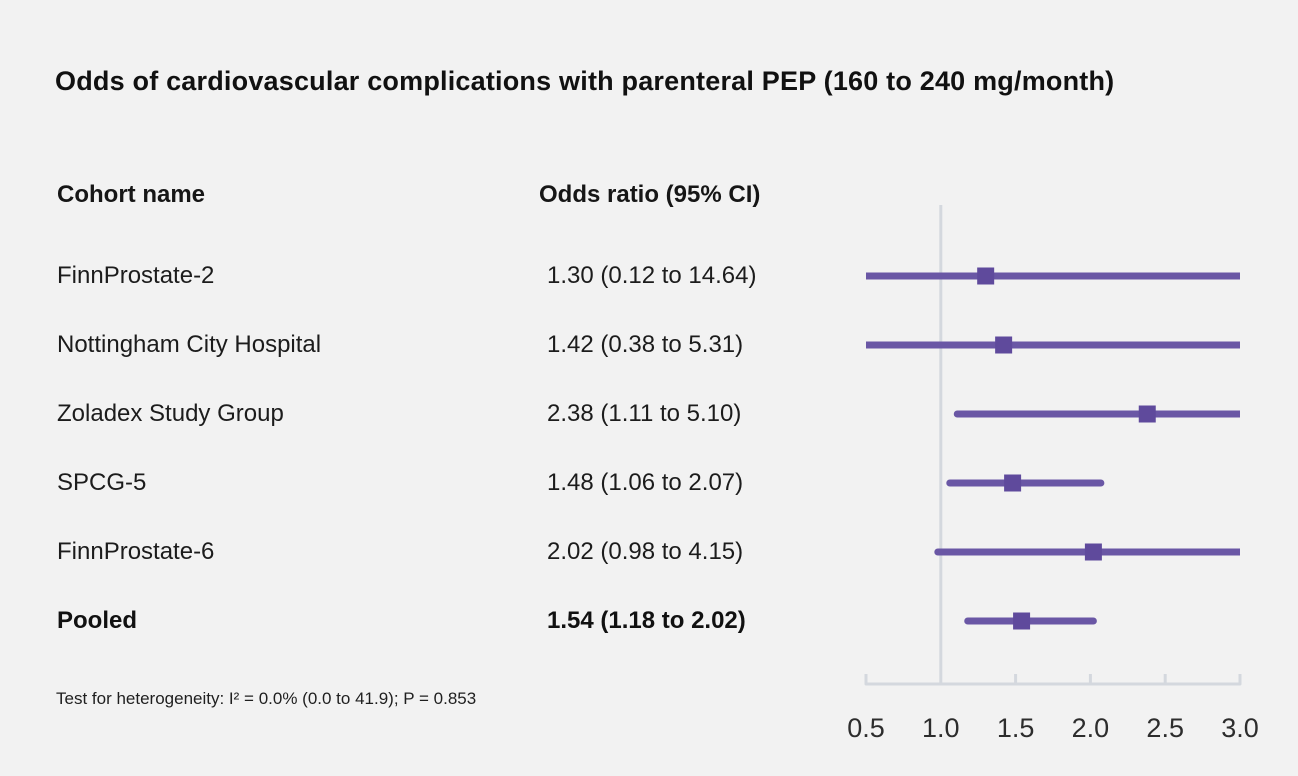 This screenshot has height=776, width=1298. I want to click on odds-ratio-value: 2.02 (0.98 to 4.15), so click(645, 551).